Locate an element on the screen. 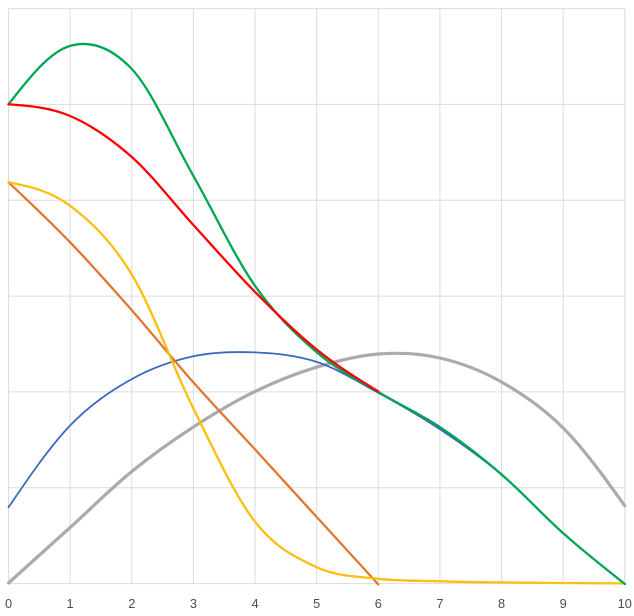 This screenshot has height=616, width=634. svg-text: 7 is located at coordinates (439, 603).